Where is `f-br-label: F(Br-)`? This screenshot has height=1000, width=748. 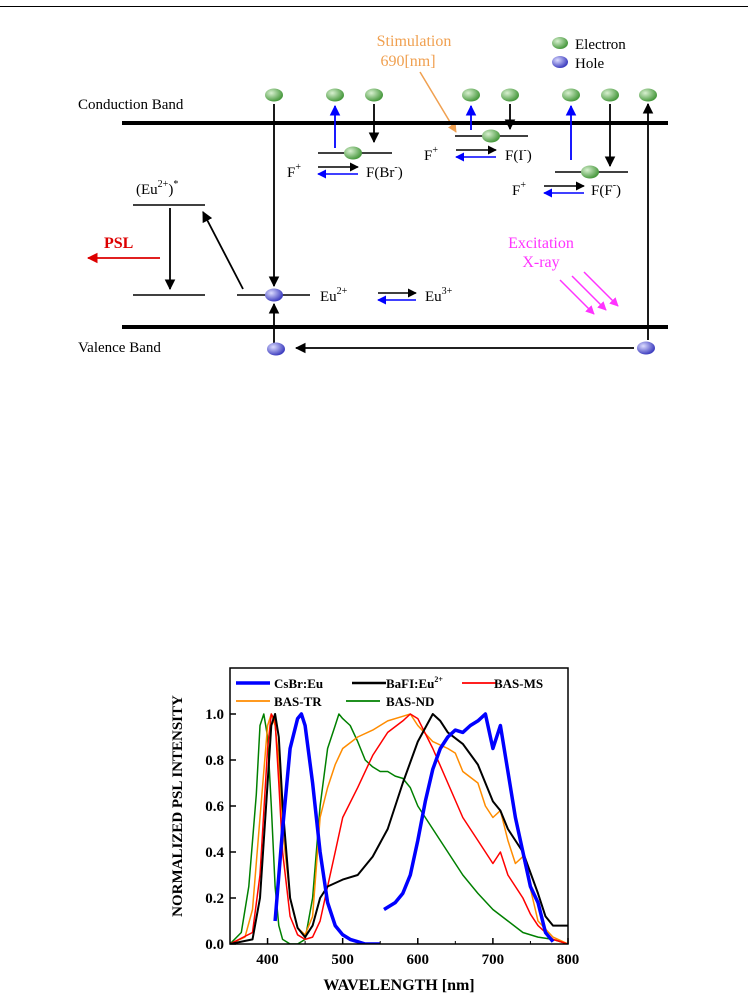 f-br-label: F(Br-) is located at coordinates (384, 171).